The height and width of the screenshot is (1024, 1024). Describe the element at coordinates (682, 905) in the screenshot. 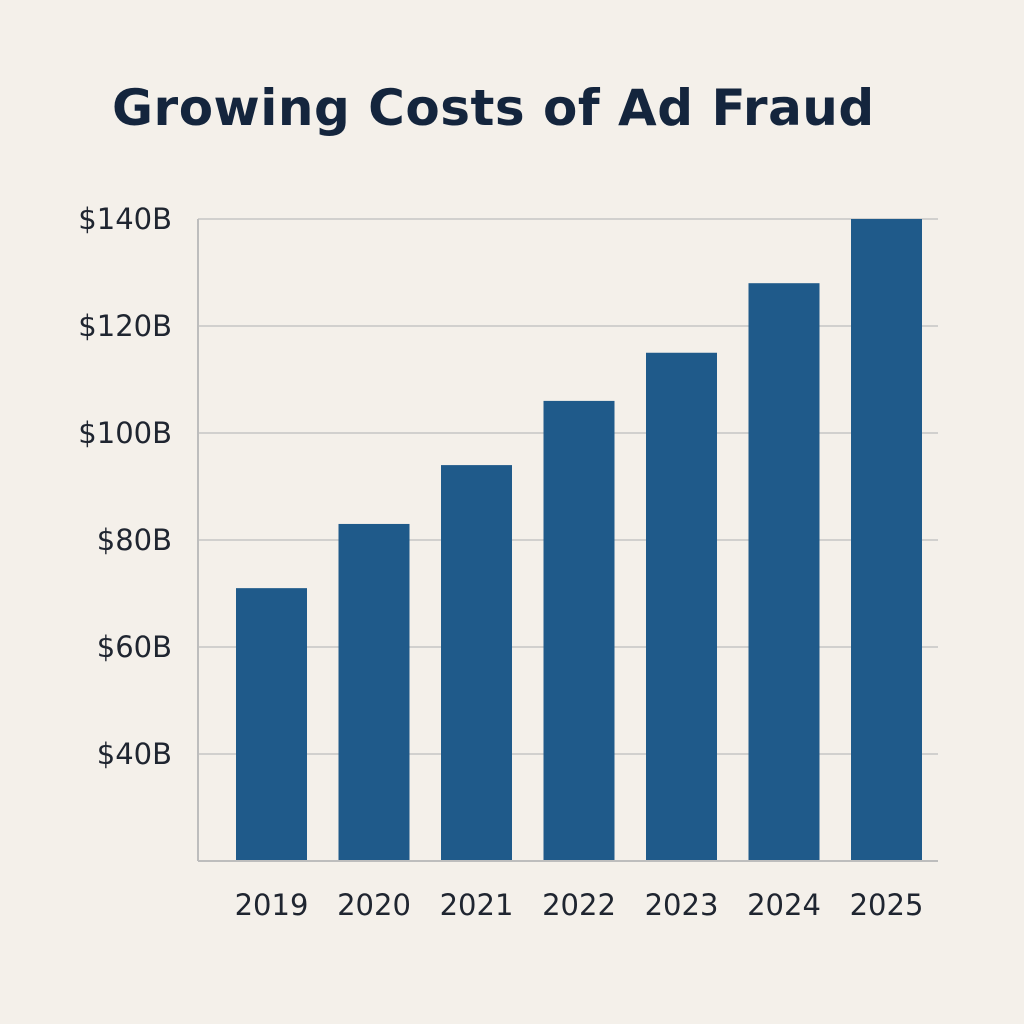

I see `x-tick-label: 2023` at that location.